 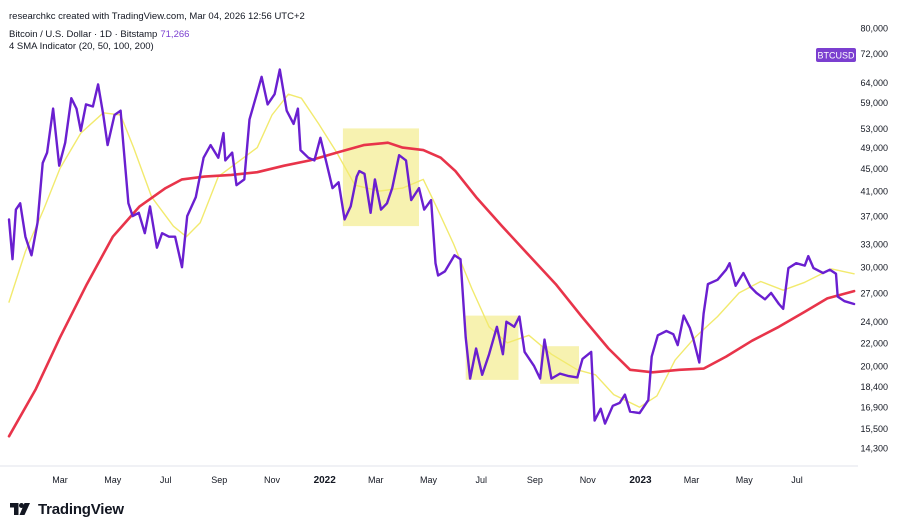 What do you see at coordinates (874, 293) in the screenshot?
I see `price-tick-label: 27,000` at bounding box center [874, 293].